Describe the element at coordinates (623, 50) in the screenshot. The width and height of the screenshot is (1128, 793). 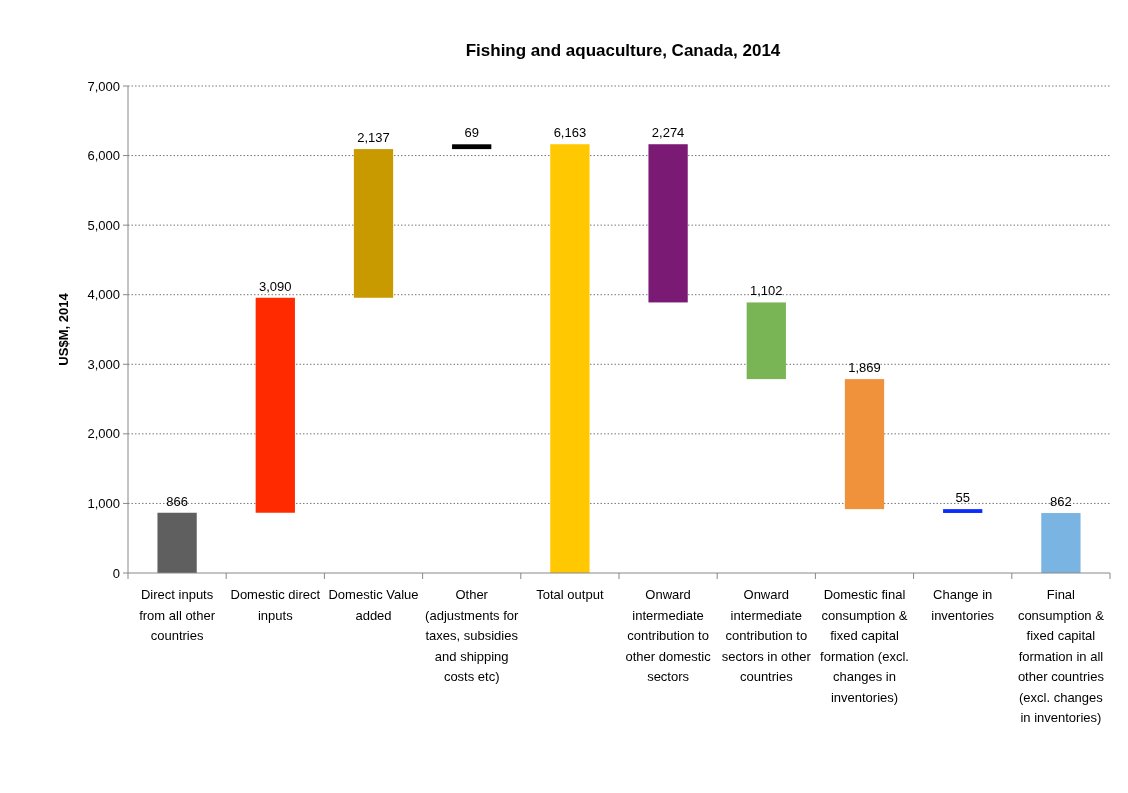
I see `chart-title: Fishing and aquaculture, Canada, 2014` at that location.